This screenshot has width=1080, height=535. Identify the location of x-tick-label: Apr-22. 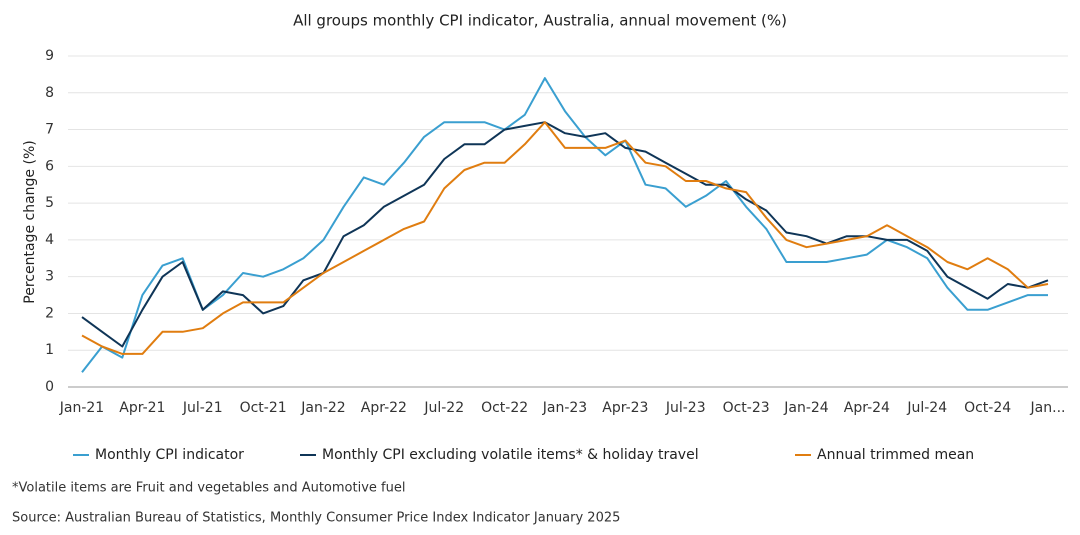
(384, 408).